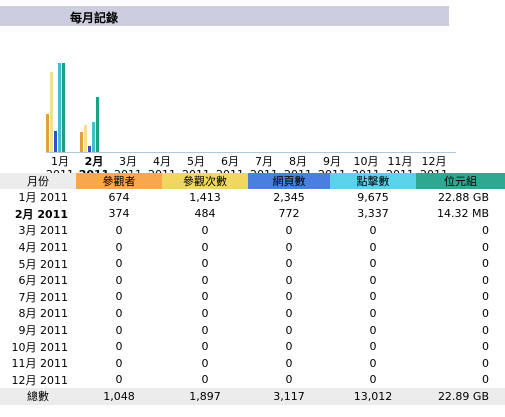 The height and width of the screenshot is (417, 505). What do you see at coordinates (43, 231) in the screenshot?
I see `cell-month: 3月 2011` at bounding box center [43, 231].